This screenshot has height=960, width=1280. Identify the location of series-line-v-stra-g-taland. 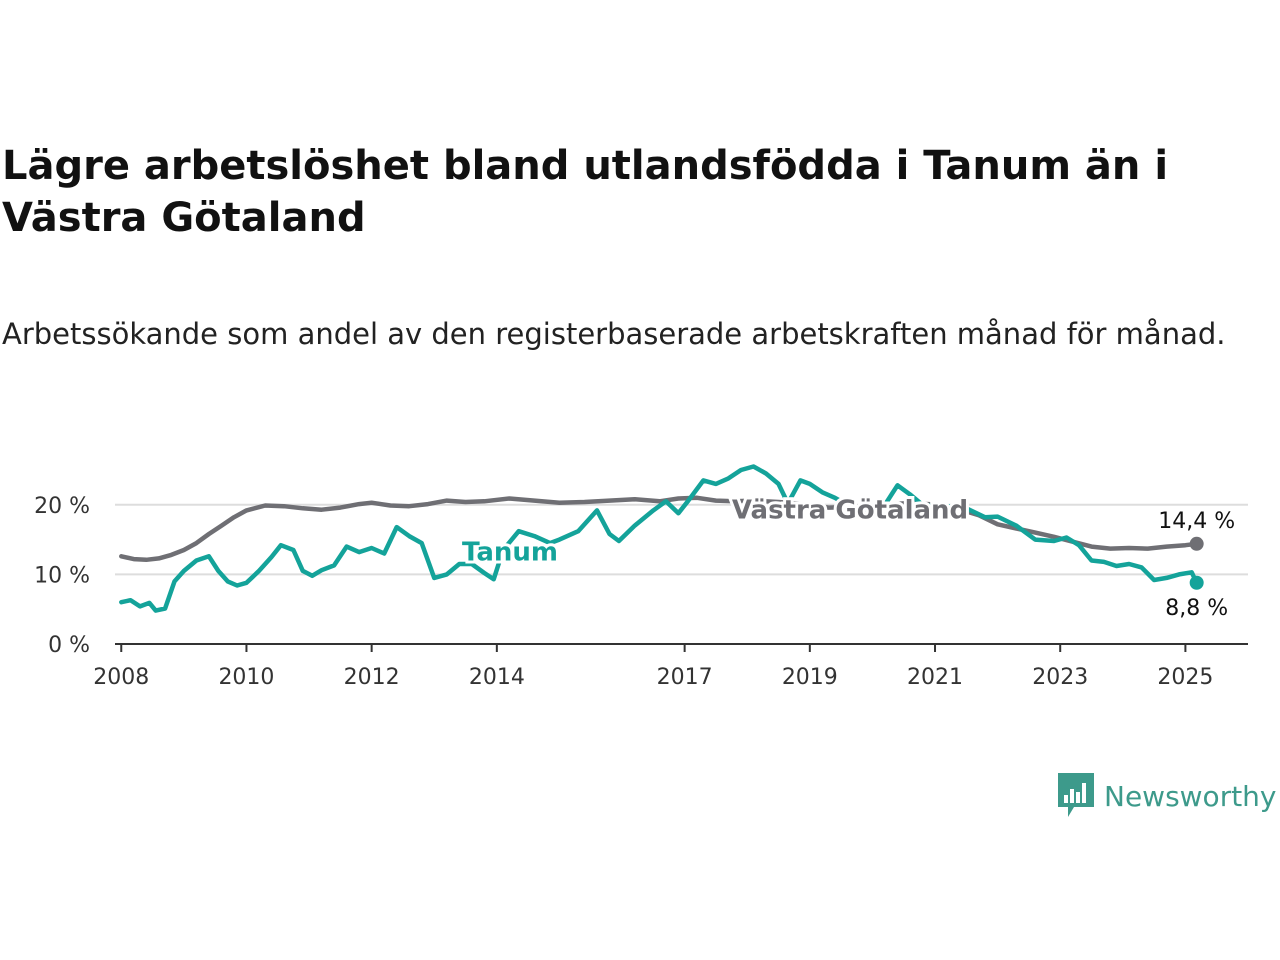
(659, 529).